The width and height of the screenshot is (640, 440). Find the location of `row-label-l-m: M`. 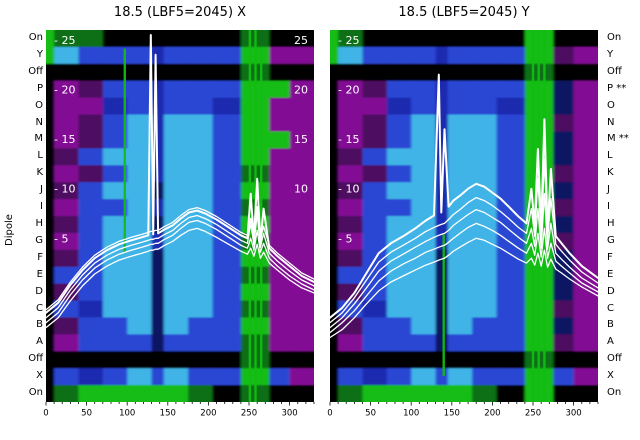

row-label-l-m: M is located at coordinates (38, 139).